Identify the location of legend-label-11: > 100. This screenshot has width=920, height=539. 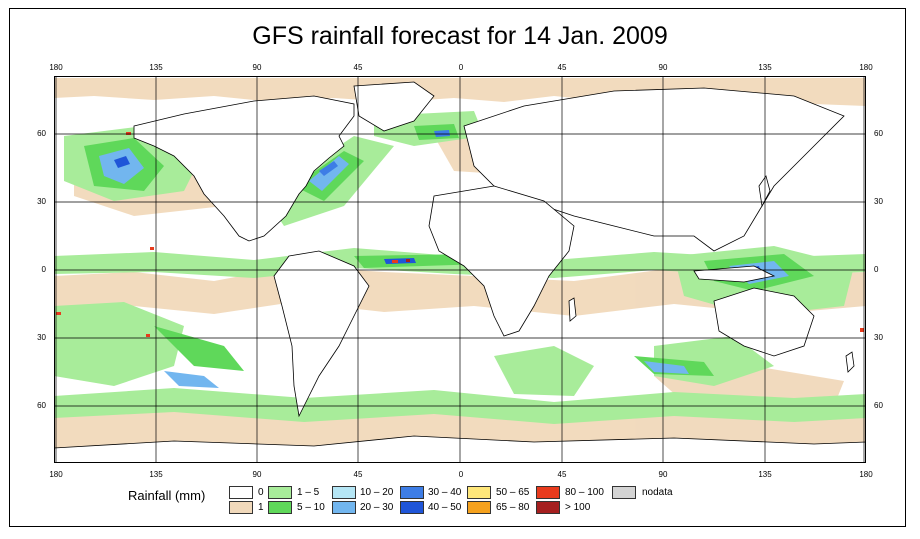
(578, 507).